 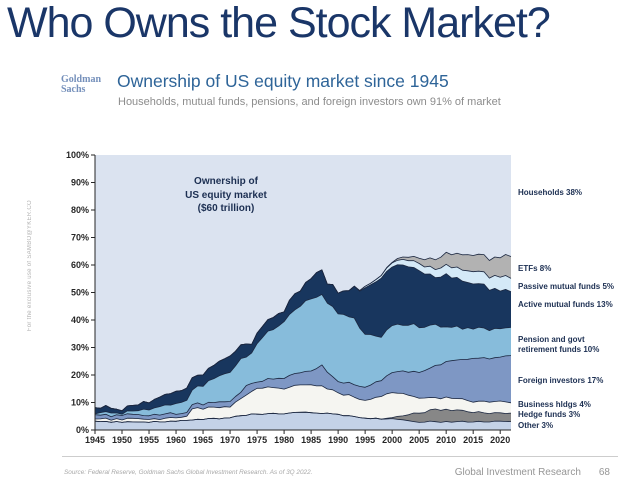 I want to click on y-tick-label: 70%, so click(x=80, y=238).